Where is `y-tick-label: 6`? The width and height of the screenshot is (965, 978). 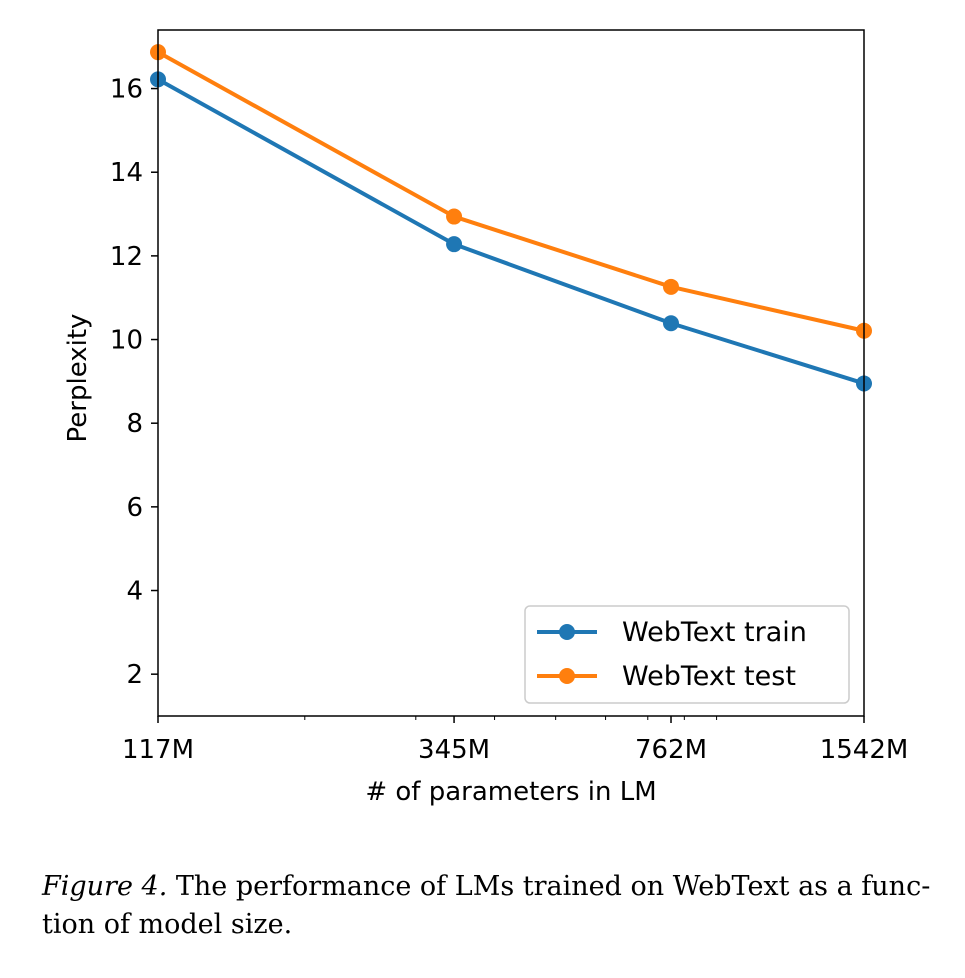
y-tick-label: 6 is located at coordinates (134, 508).